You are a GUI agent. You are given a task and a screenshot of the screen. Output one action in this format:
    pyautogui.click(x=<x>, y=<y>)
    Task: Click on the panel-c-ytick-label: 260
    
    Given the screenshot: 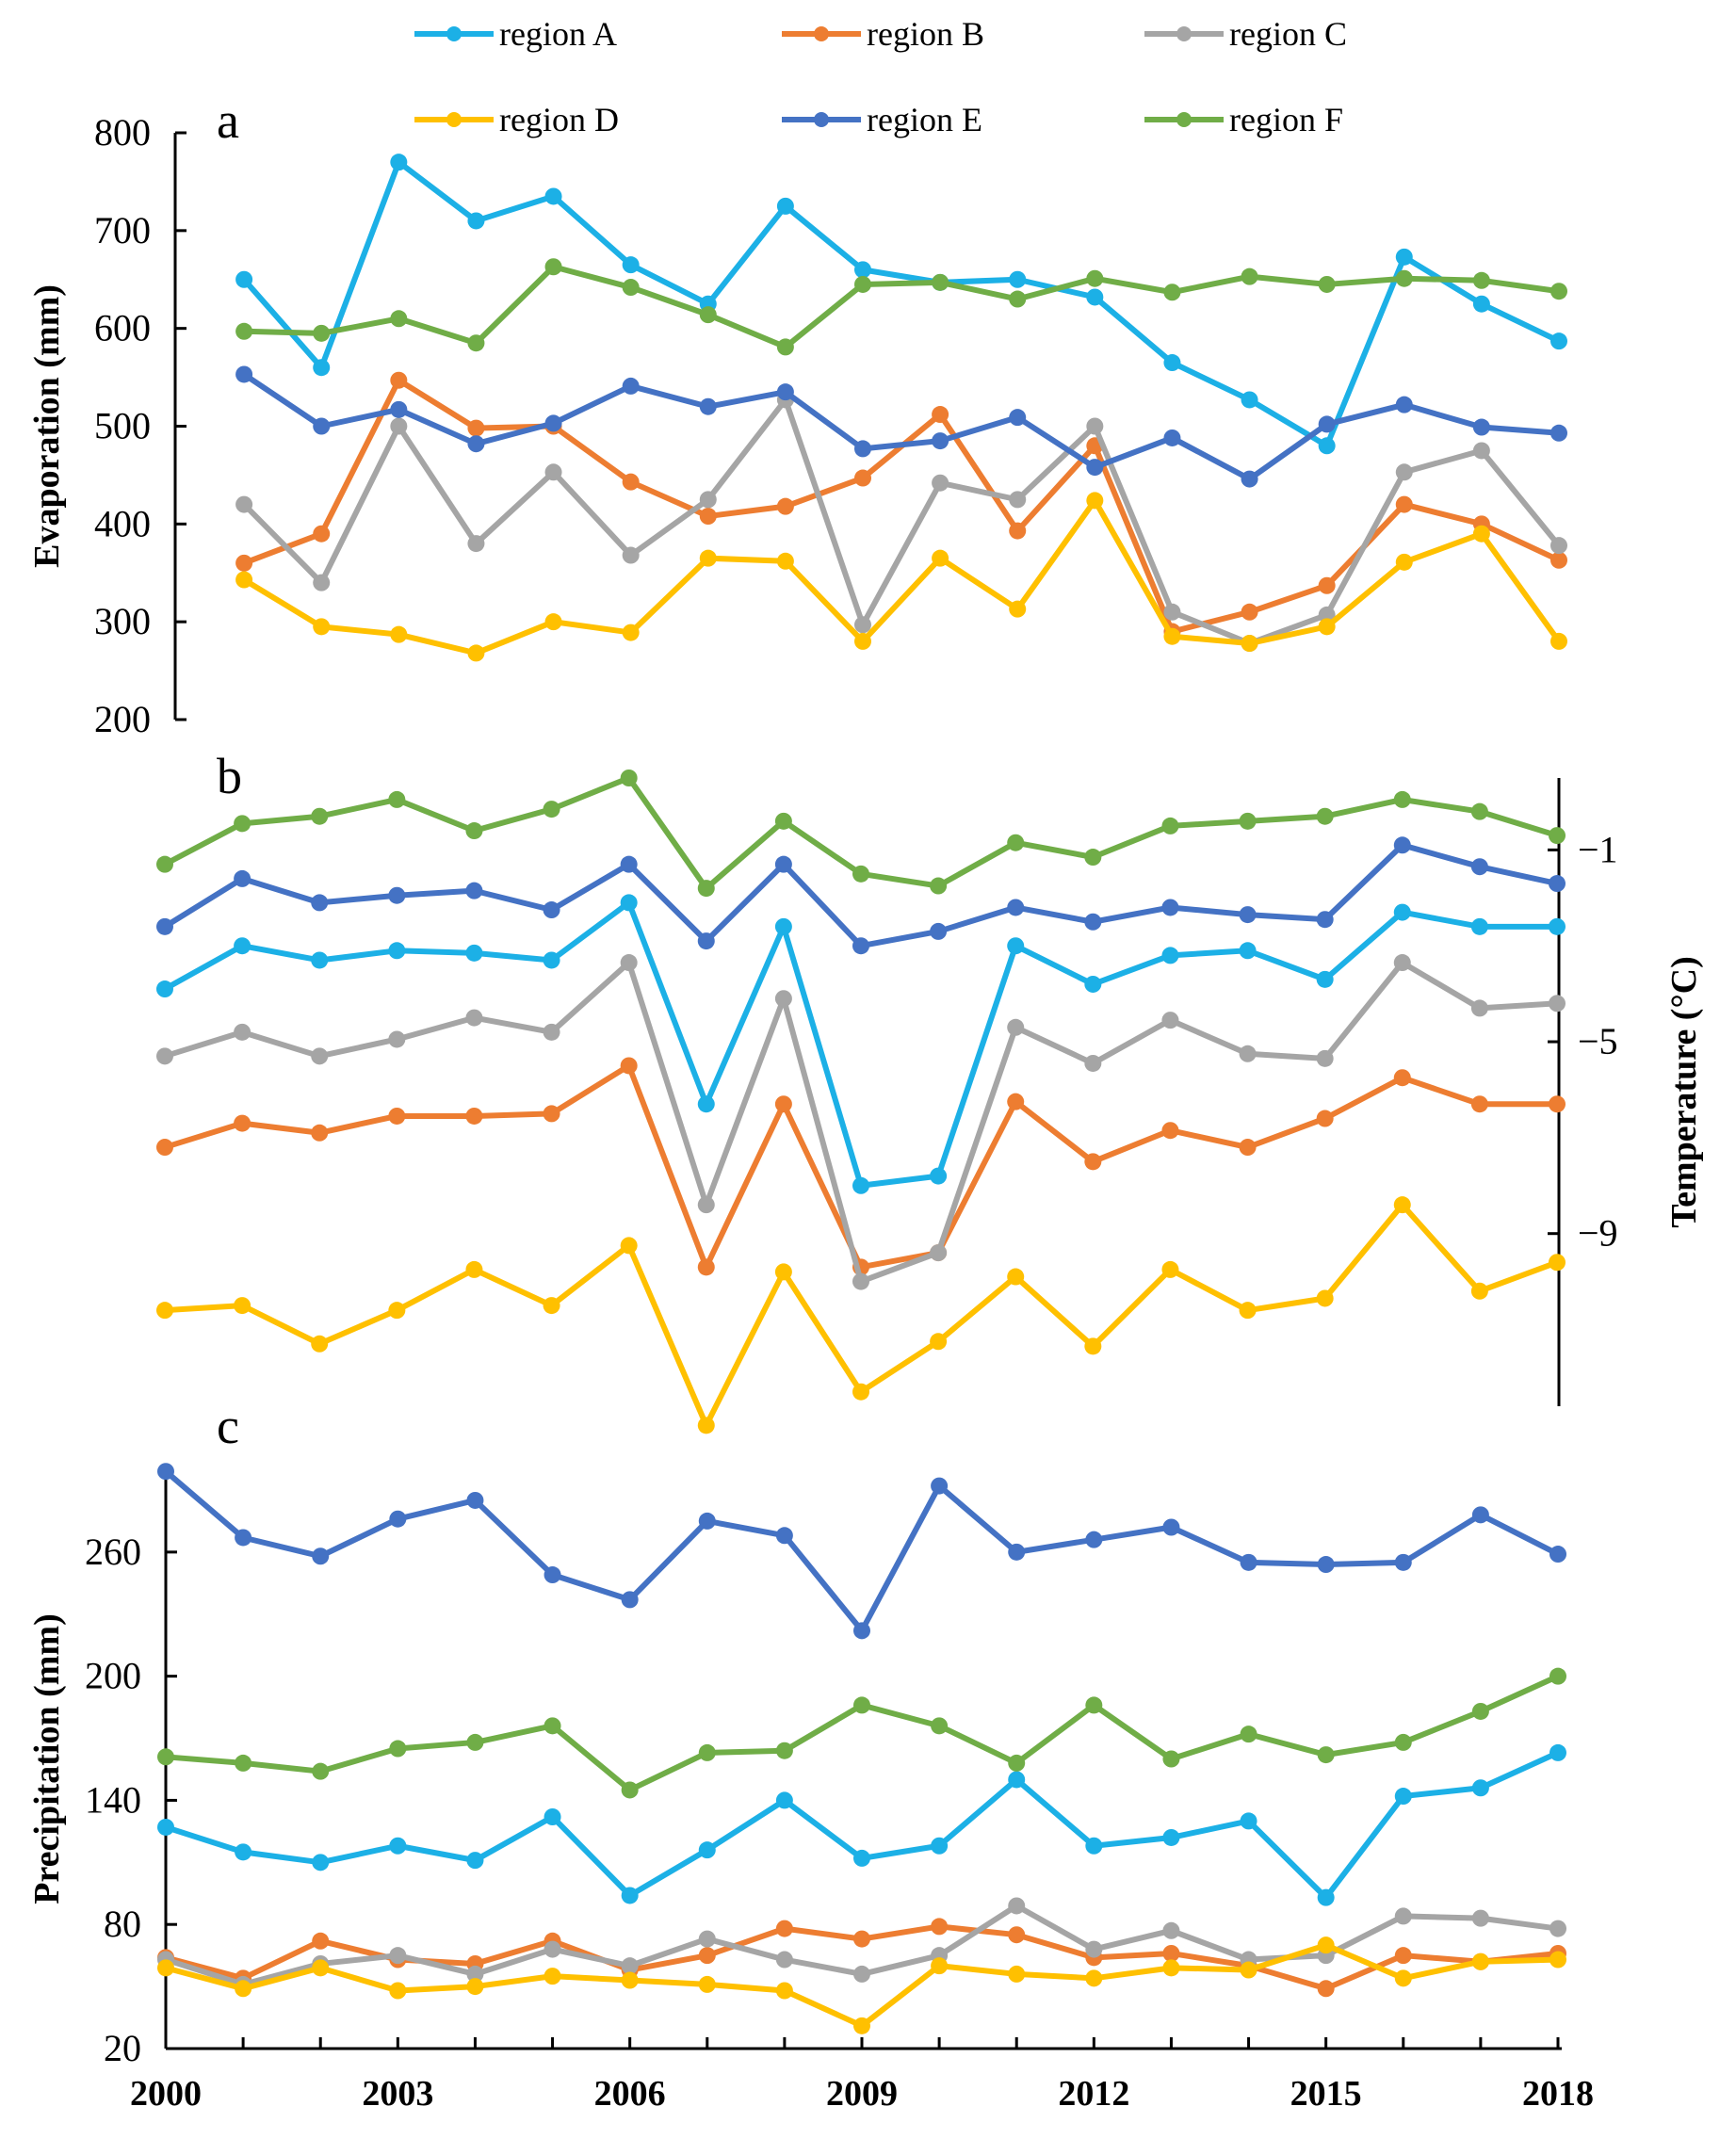 What is the action you would take?
    pyautogui.click(x=113, y=1552)
    